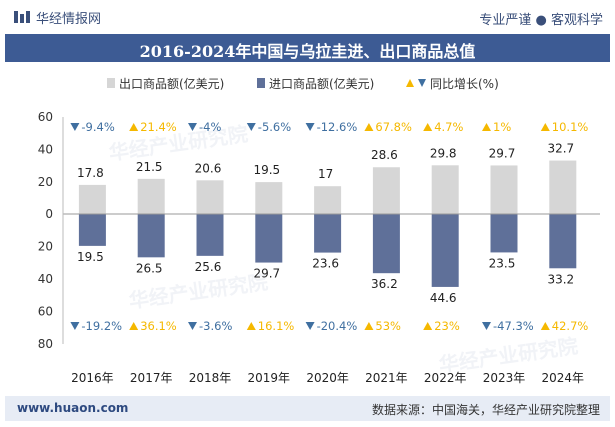 Image resolution: width=615 pixels, height=427 pixels. I want to click on growth-value-label: 67.8%, so click(393, 127).